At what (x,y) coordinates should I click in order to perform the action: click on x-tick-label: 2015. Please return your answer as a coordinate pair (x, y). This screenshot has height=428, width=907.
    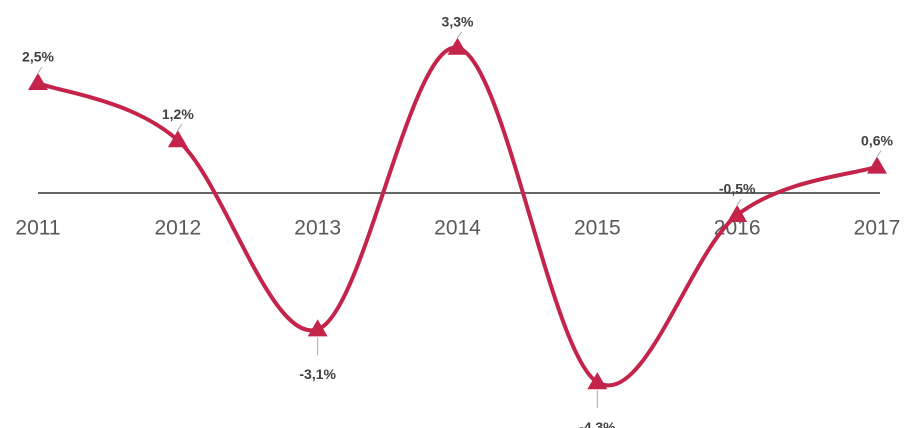
    Looking at the image, I should click on (597, 228).